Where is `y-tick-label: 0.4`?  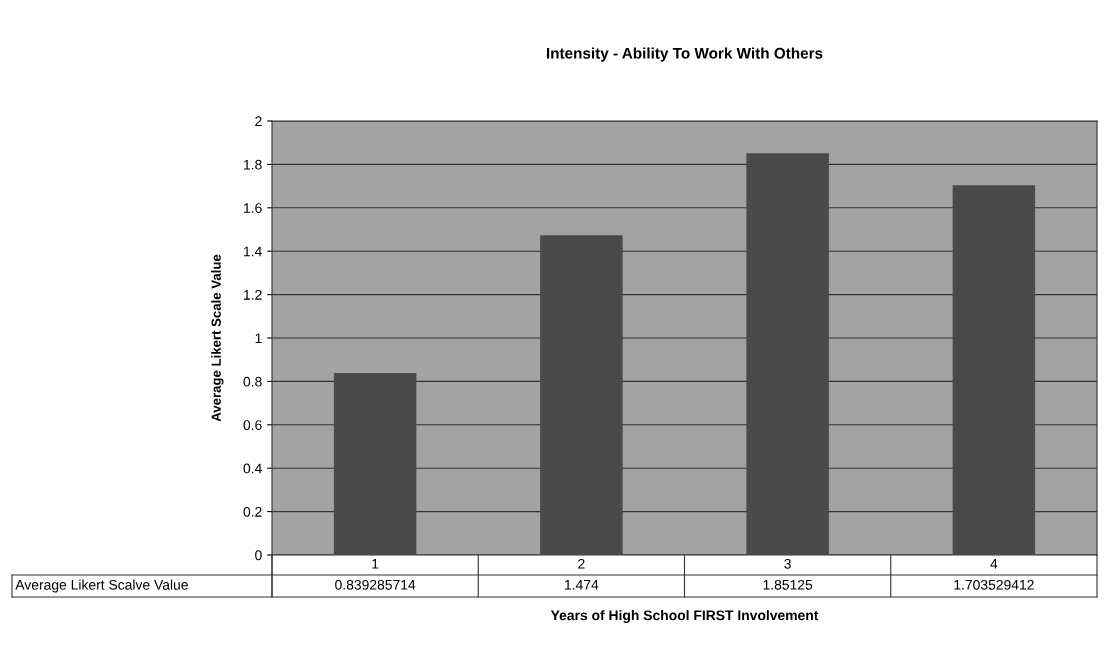
y-tick-label: 0.4 is located at coordinates (252, 468).